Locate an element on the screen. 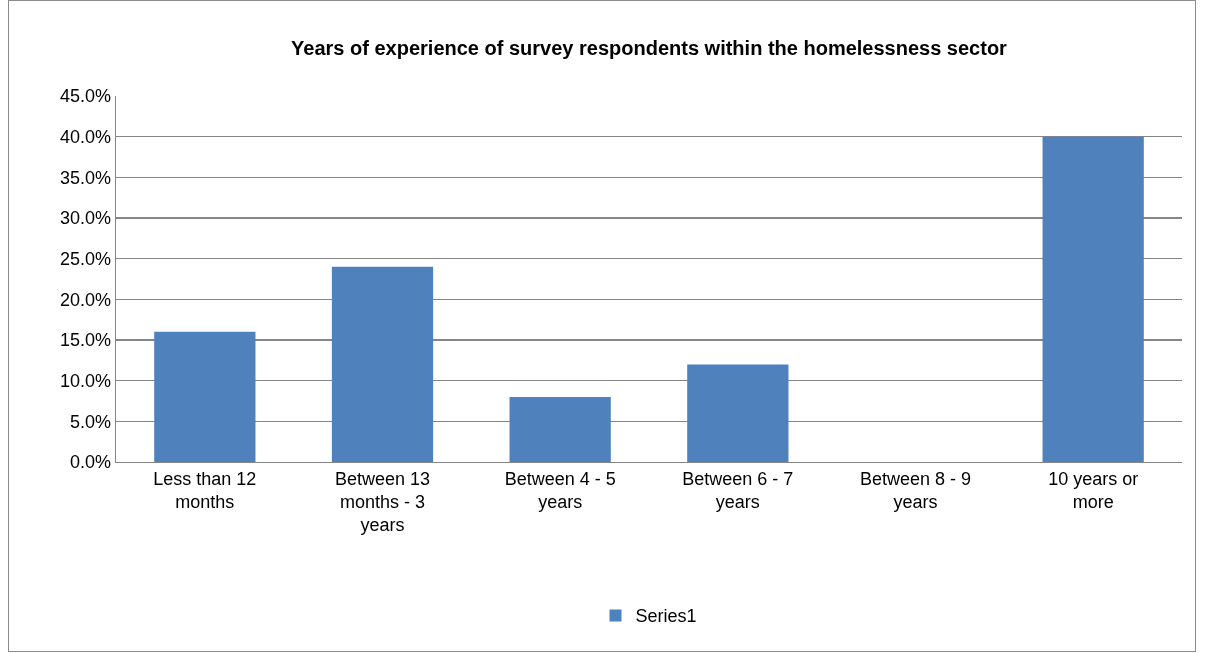  y-tick-label: 0.0% is located at coordinates (91, 462).